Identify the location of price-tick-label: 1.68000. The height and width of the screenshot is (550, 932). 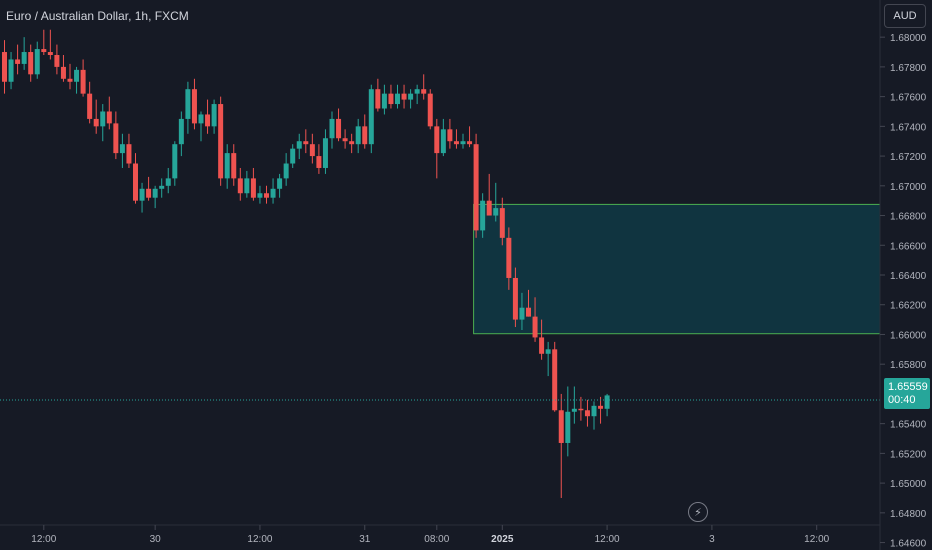
(908, 38).